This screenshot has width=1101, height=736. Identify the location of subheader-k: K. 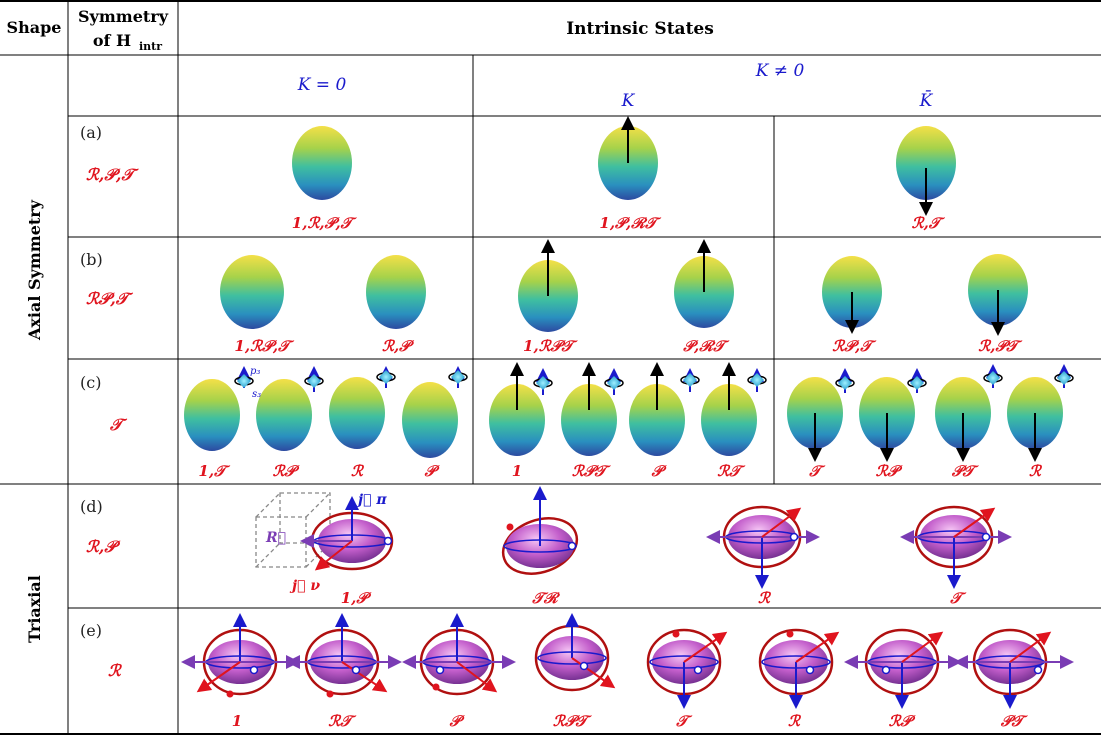
(628, 101).